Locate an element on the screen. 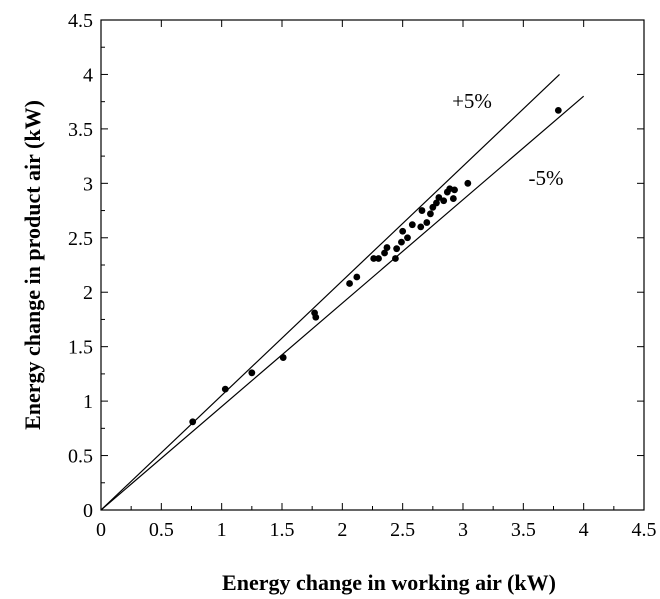  x-tick-label: 2.5 is located at coordinates (402, 530).